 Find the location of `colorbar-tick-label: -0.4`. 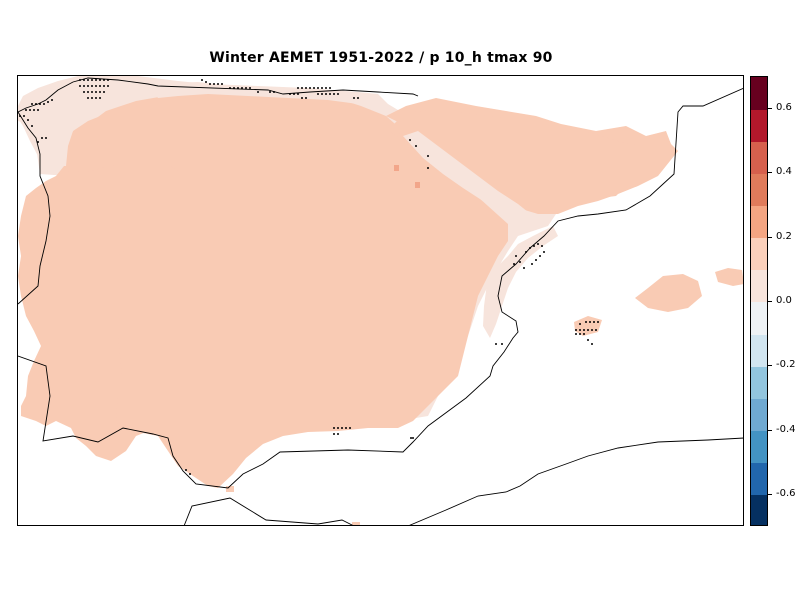

colorbar-tick-label: -0.4 is located at coordinates (786, 429).